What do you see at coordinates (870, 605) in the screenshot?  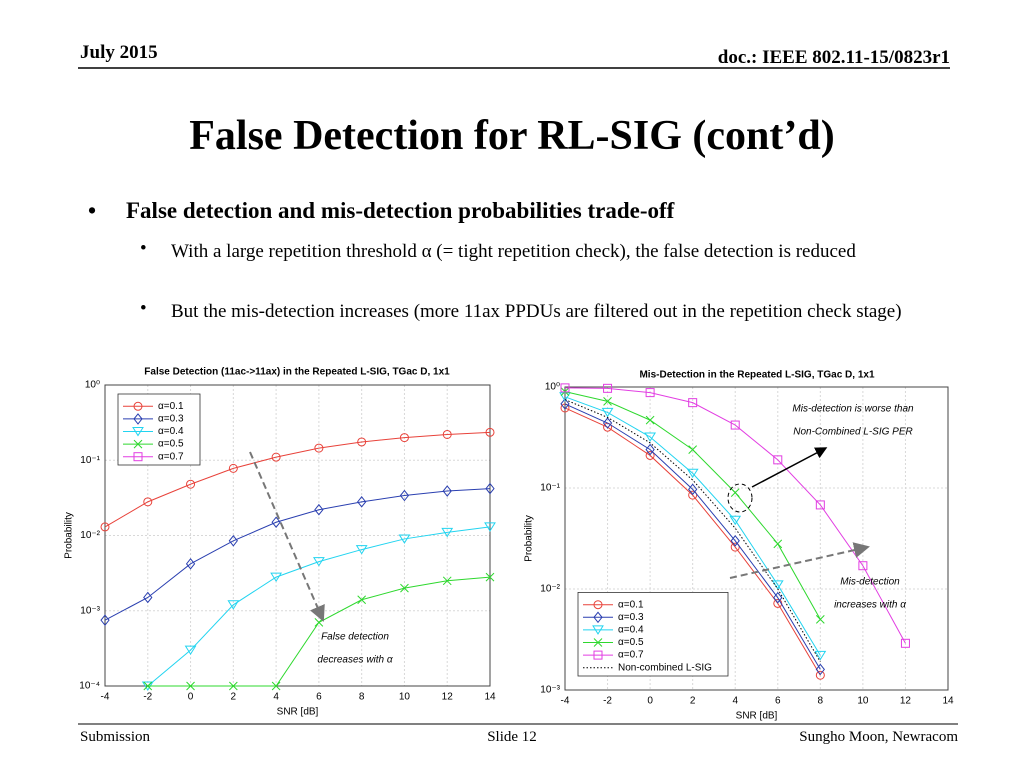 I see `annotation: increases with α` at bounding box center [870, 605].